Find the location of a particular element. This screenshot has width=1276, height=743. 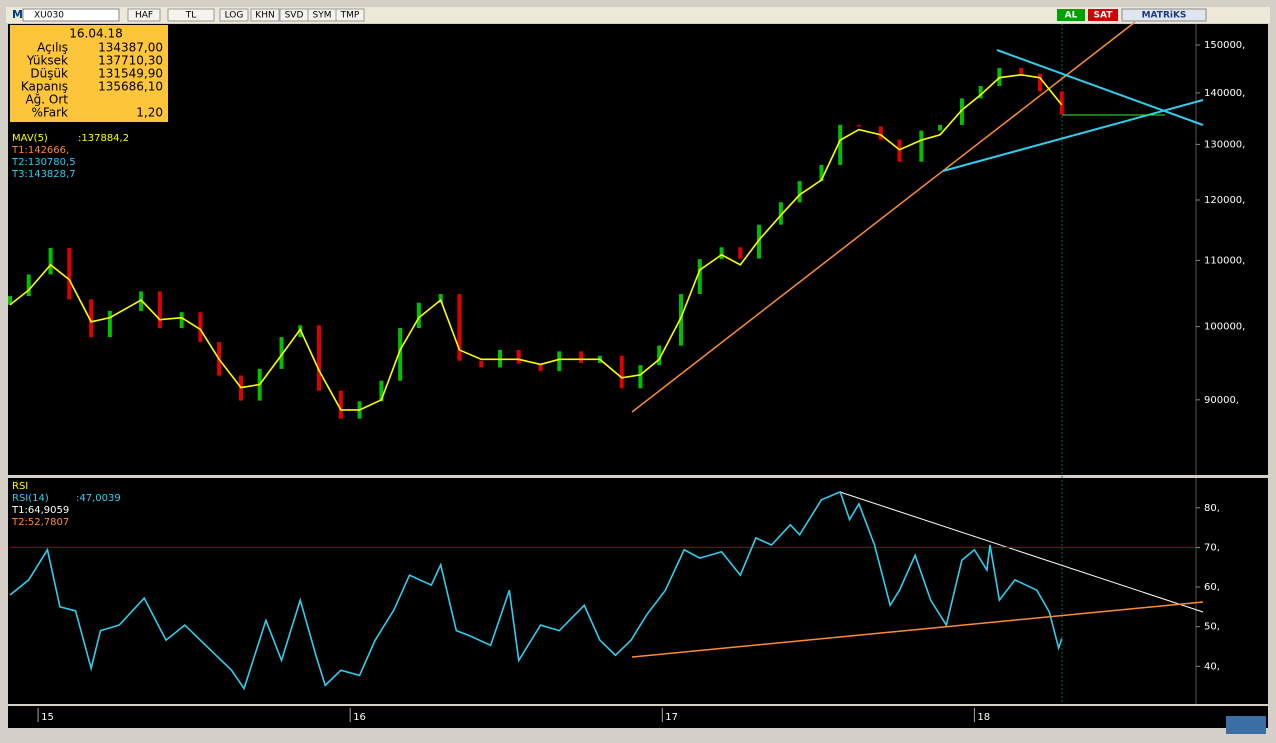

y-tick-label: 80, is located at coordinates (1212, 508).